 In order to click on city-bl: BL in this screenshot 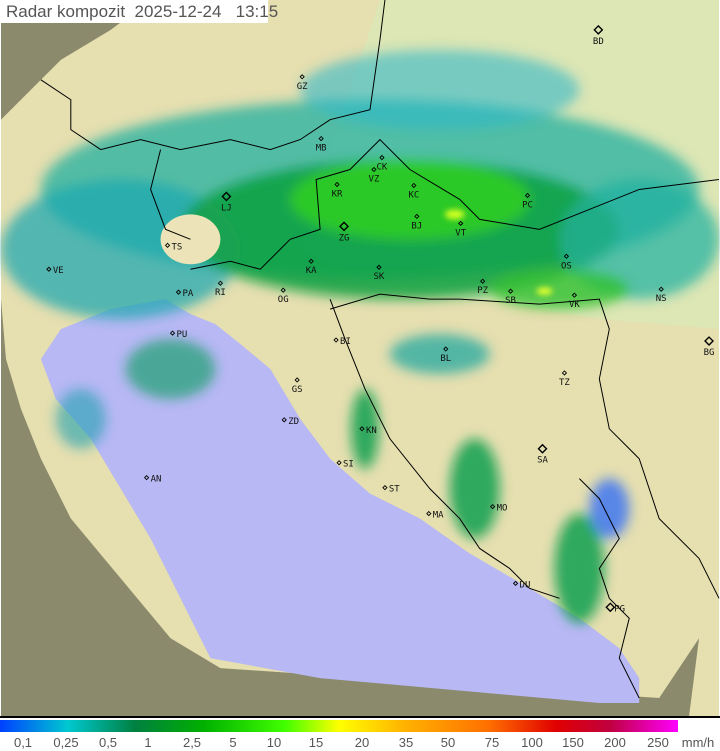, I will do `click(445, 355)`.